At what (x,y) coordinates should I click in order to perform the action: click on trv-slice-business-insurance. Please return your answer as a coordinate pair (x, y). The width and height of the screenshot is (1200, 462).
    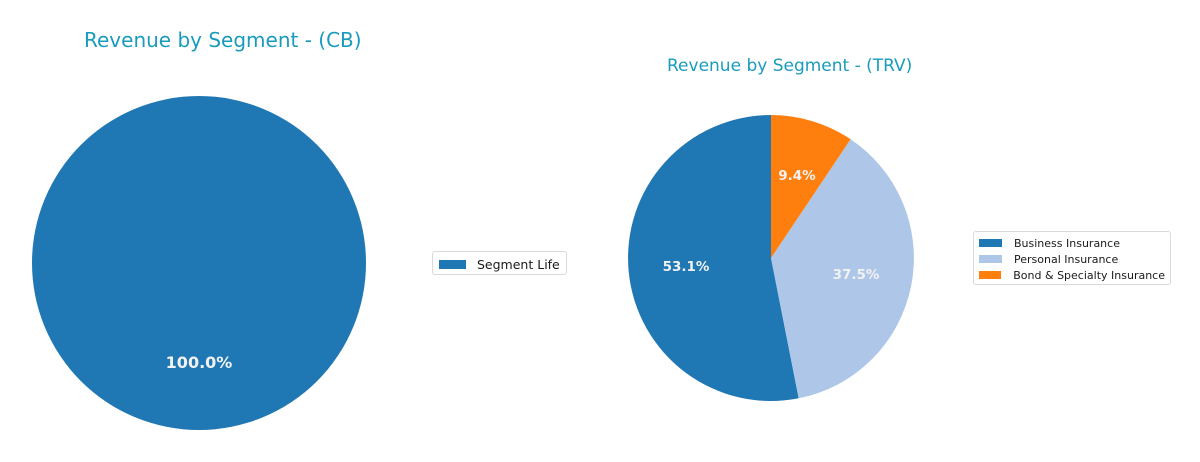
    Looking at the image, I should click on (713, 258).